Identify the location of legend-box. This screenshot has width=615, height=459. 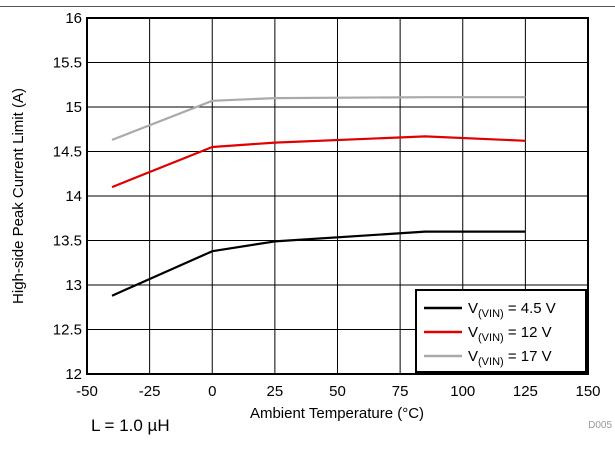
(501, 331).